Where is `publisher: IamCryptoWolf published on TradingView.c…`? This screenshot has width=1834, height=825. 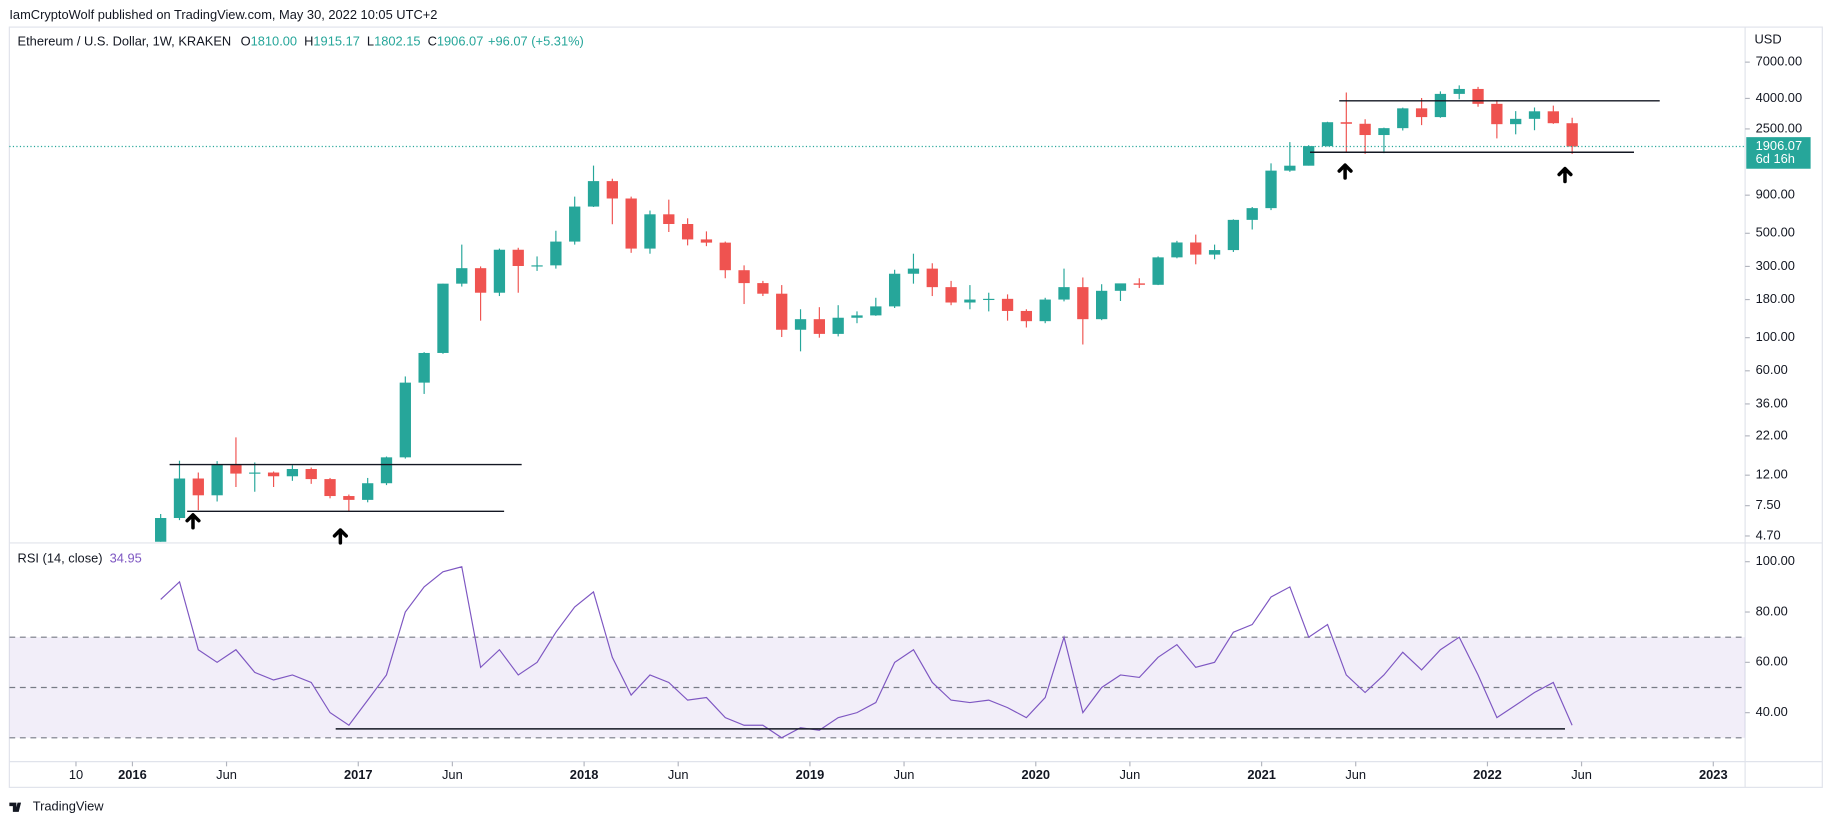
publisher: IamCryptoWolf published on TradingView.c… is located at coordinates (223, 14).